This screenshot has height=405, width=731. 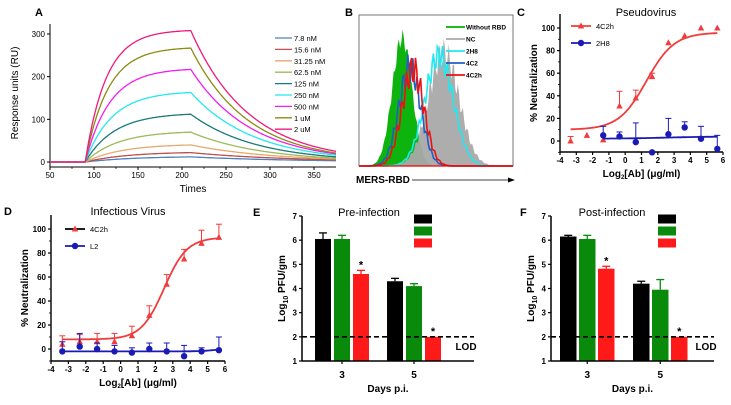 What do you see at coordinates (41, 253) in the screenshot?
I see `y-tick-label: 80` at bounding box center [41, 253].